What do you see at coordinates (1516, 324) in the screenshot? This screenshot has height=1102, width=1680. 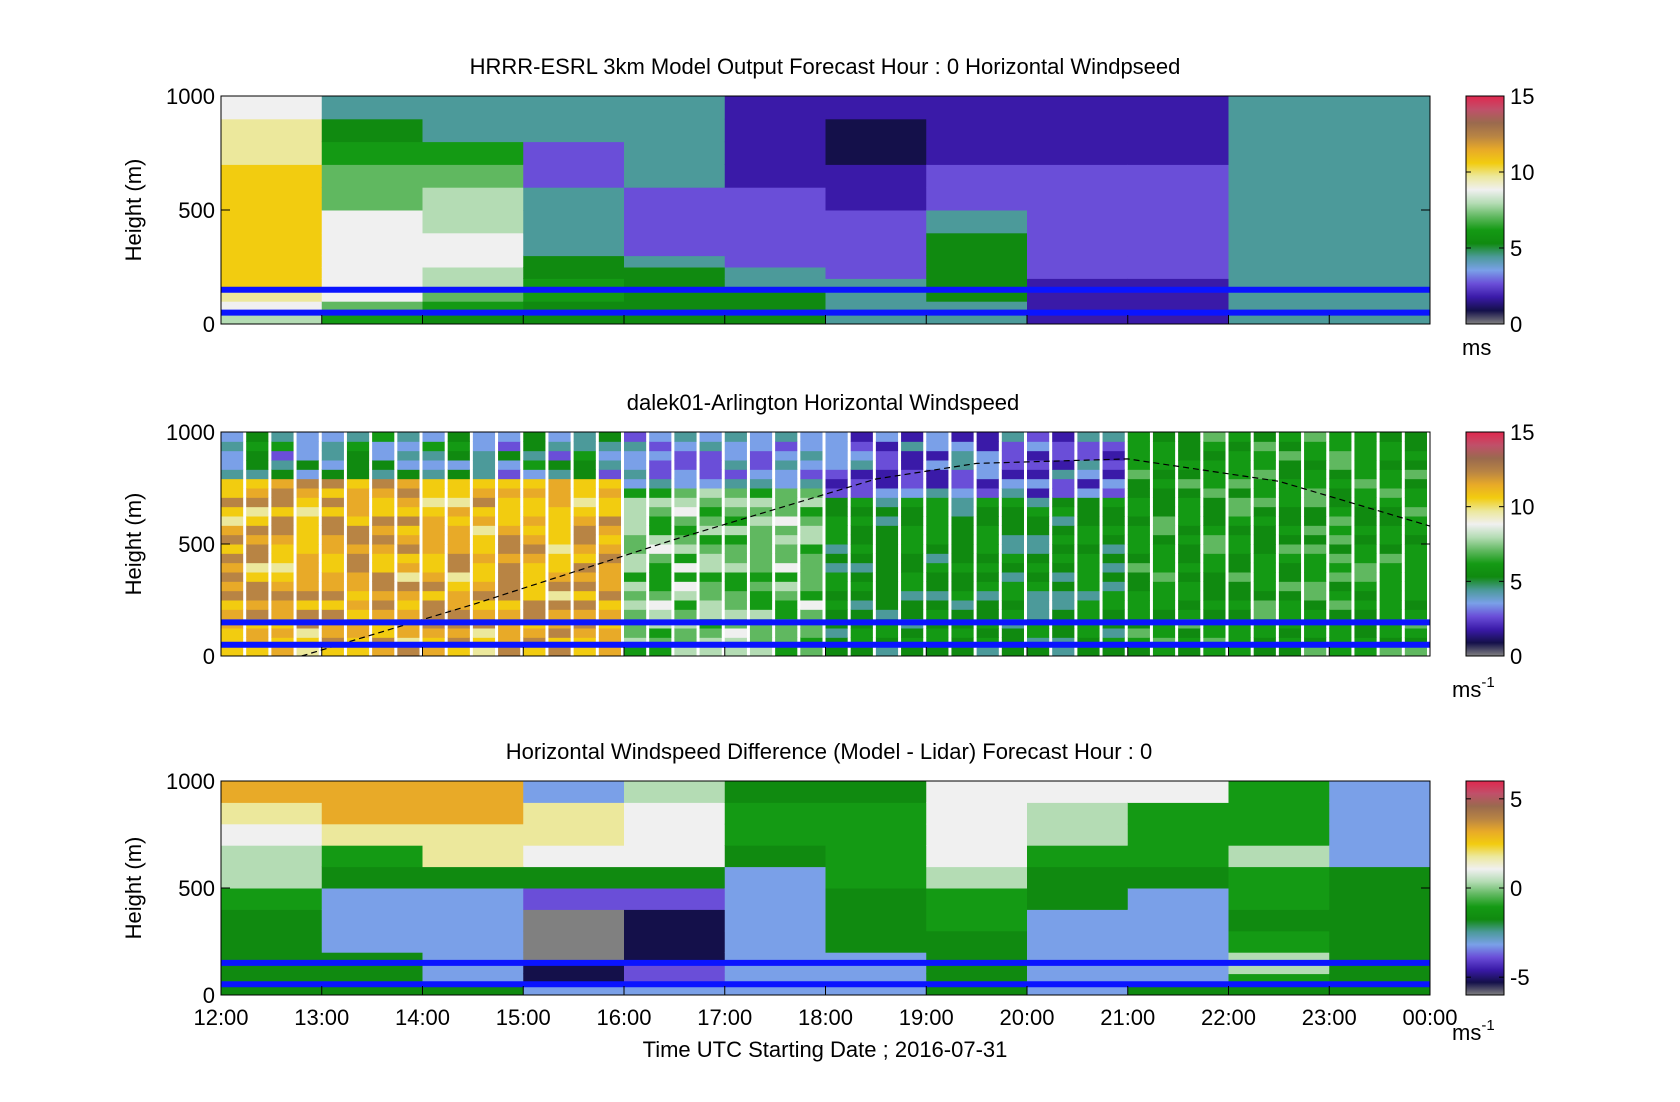 I see `colorbar-tick-label: 0` at bounding box center [1516, 324].